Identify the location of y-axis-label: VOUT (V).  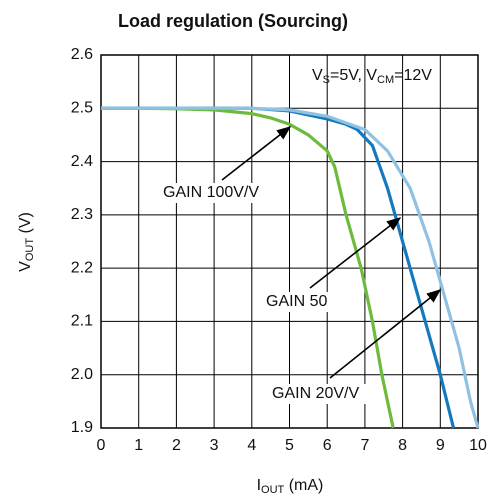
(26, 242).